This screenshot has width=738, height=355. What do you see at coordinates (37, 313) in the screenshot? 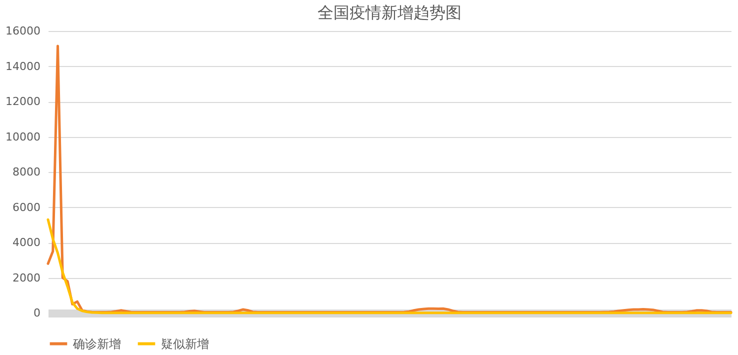
I see `y-tick-label: 0` at bounding box center [37, 313].